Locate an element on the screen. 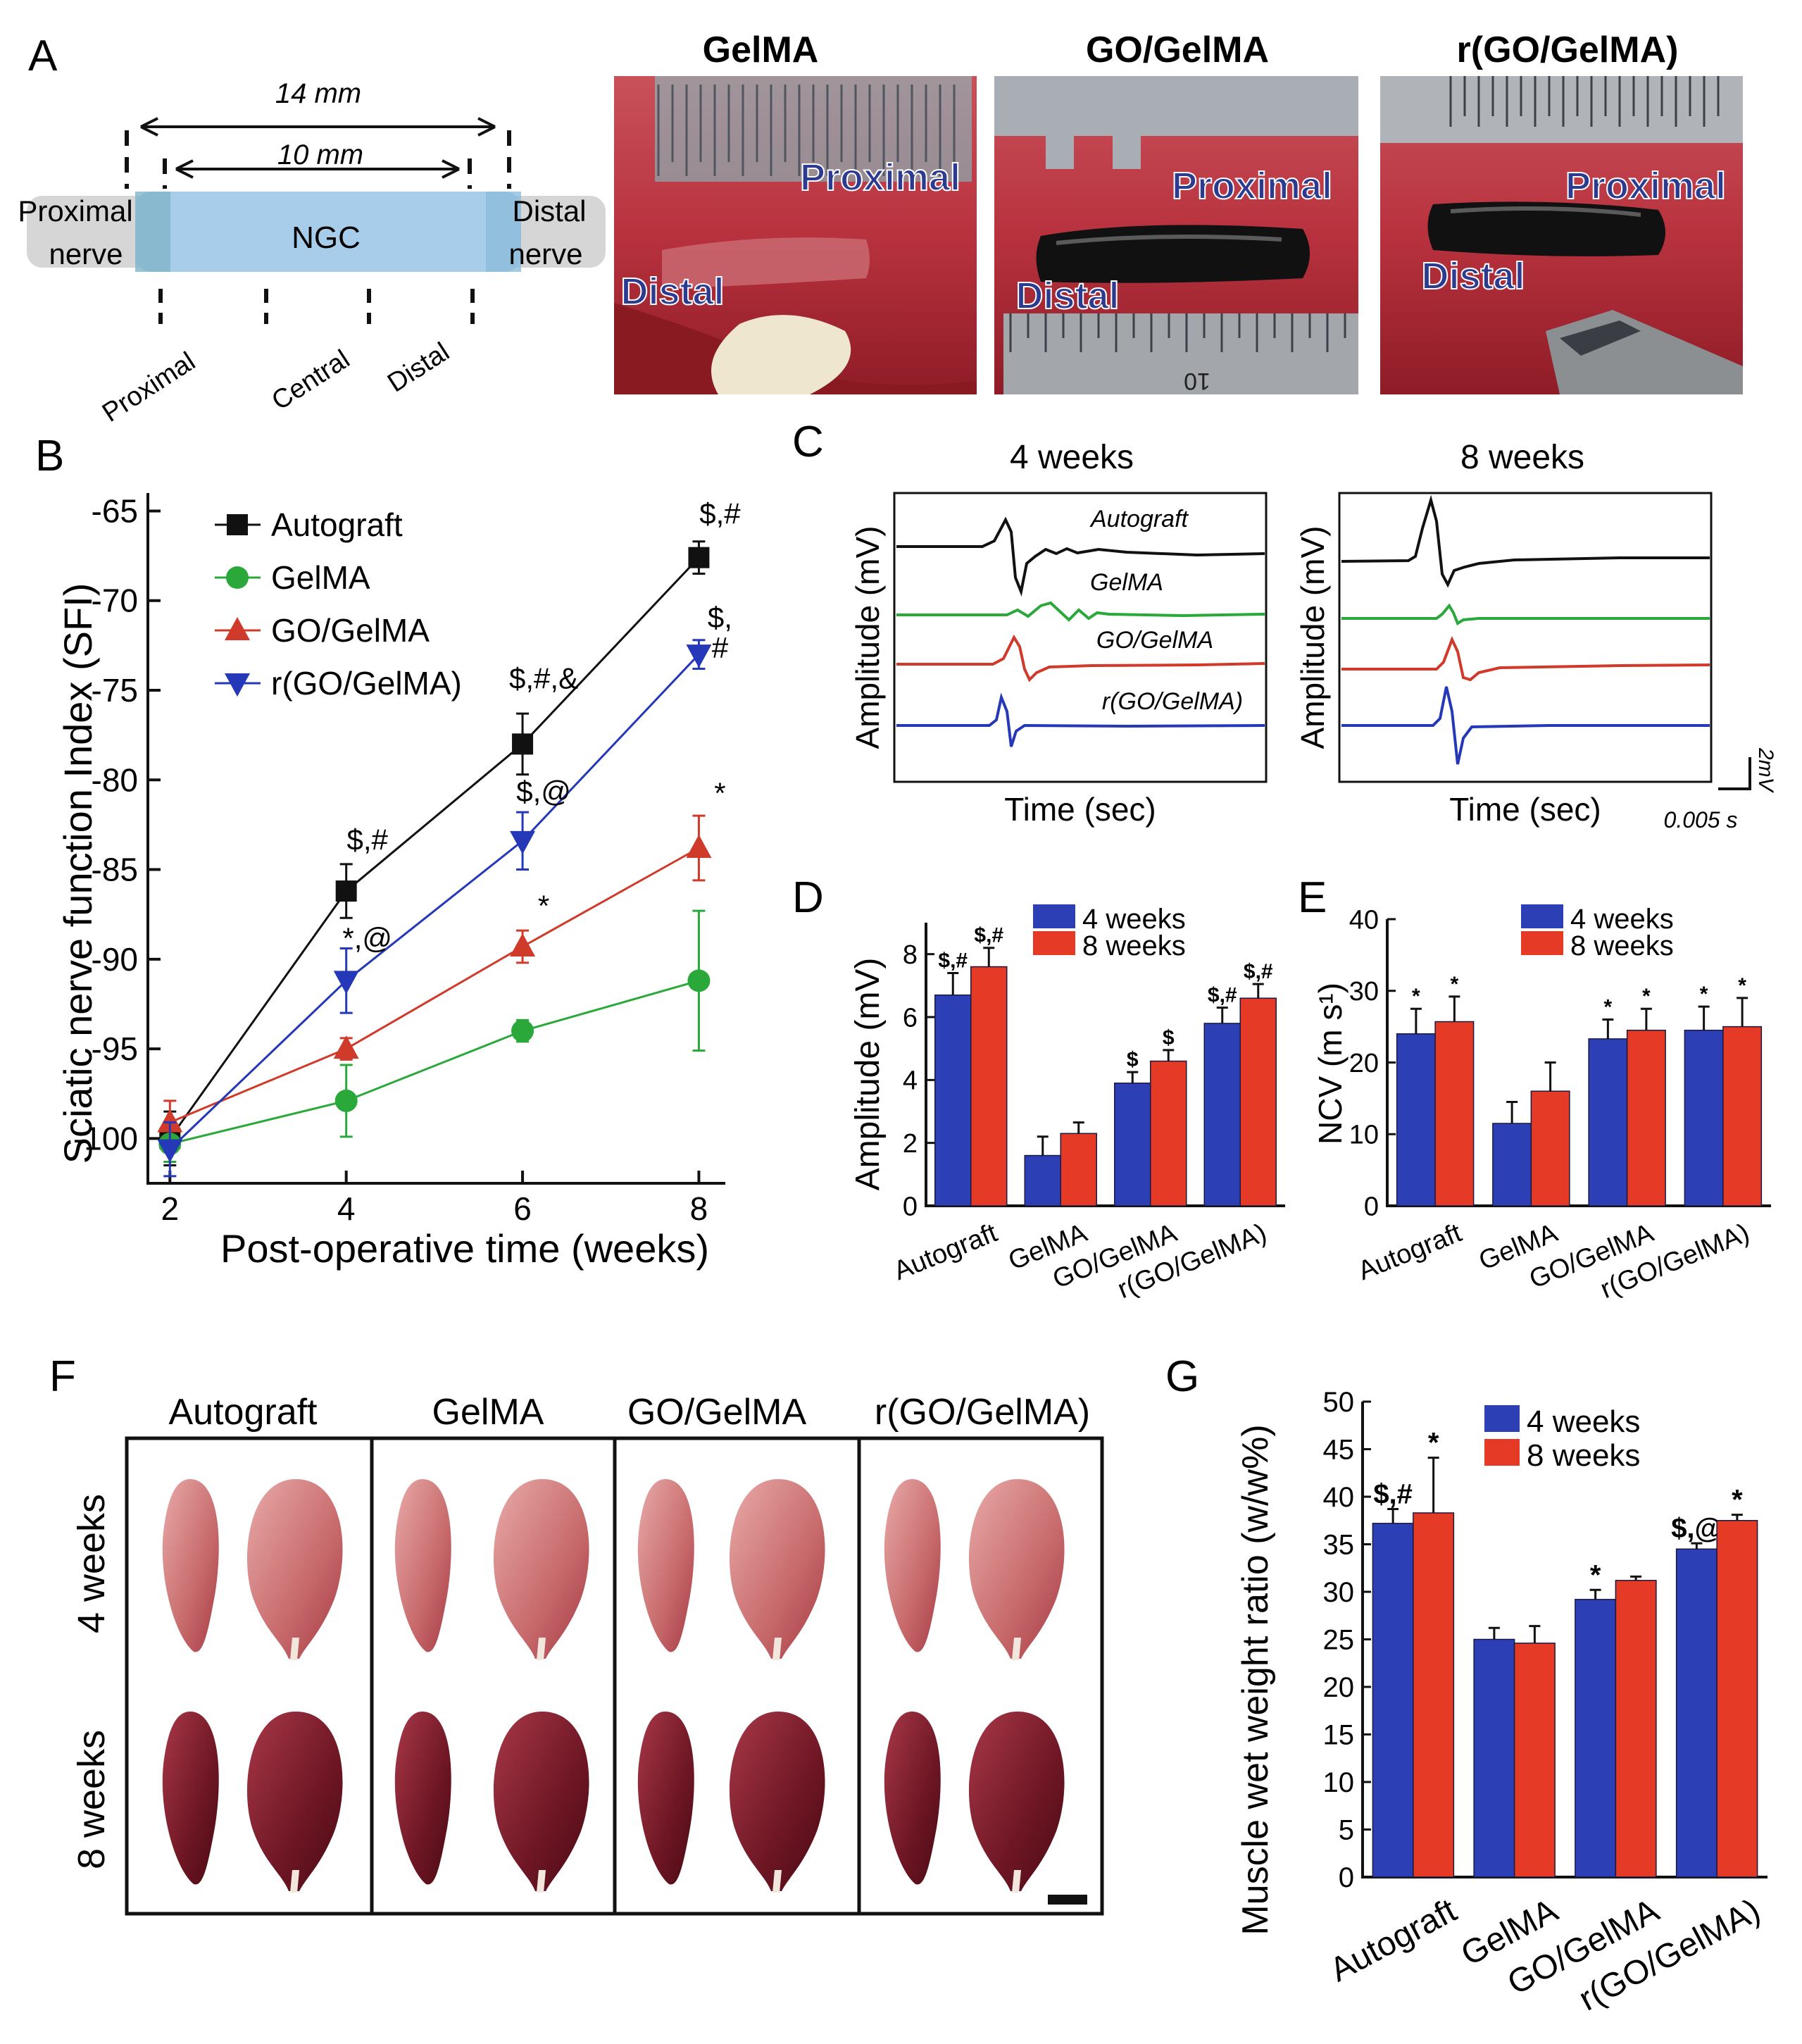  trace-4w-go-gelma is located at coordinates (1080, 658).